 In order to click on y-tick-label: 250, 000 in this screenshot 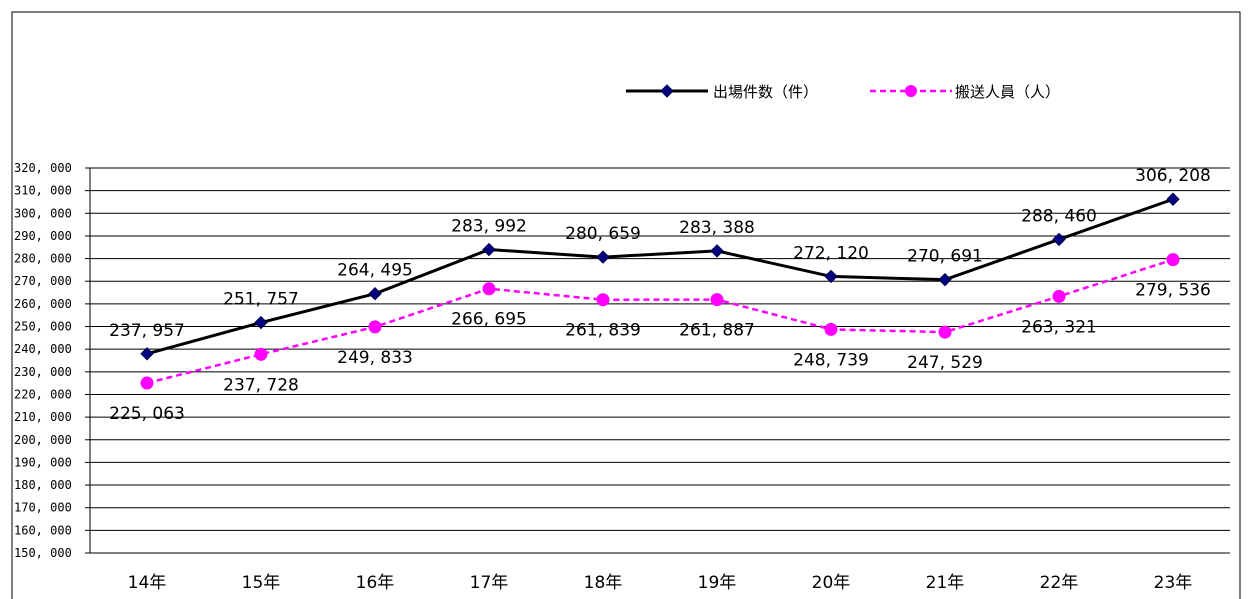, I will do `click(43, 327)`.